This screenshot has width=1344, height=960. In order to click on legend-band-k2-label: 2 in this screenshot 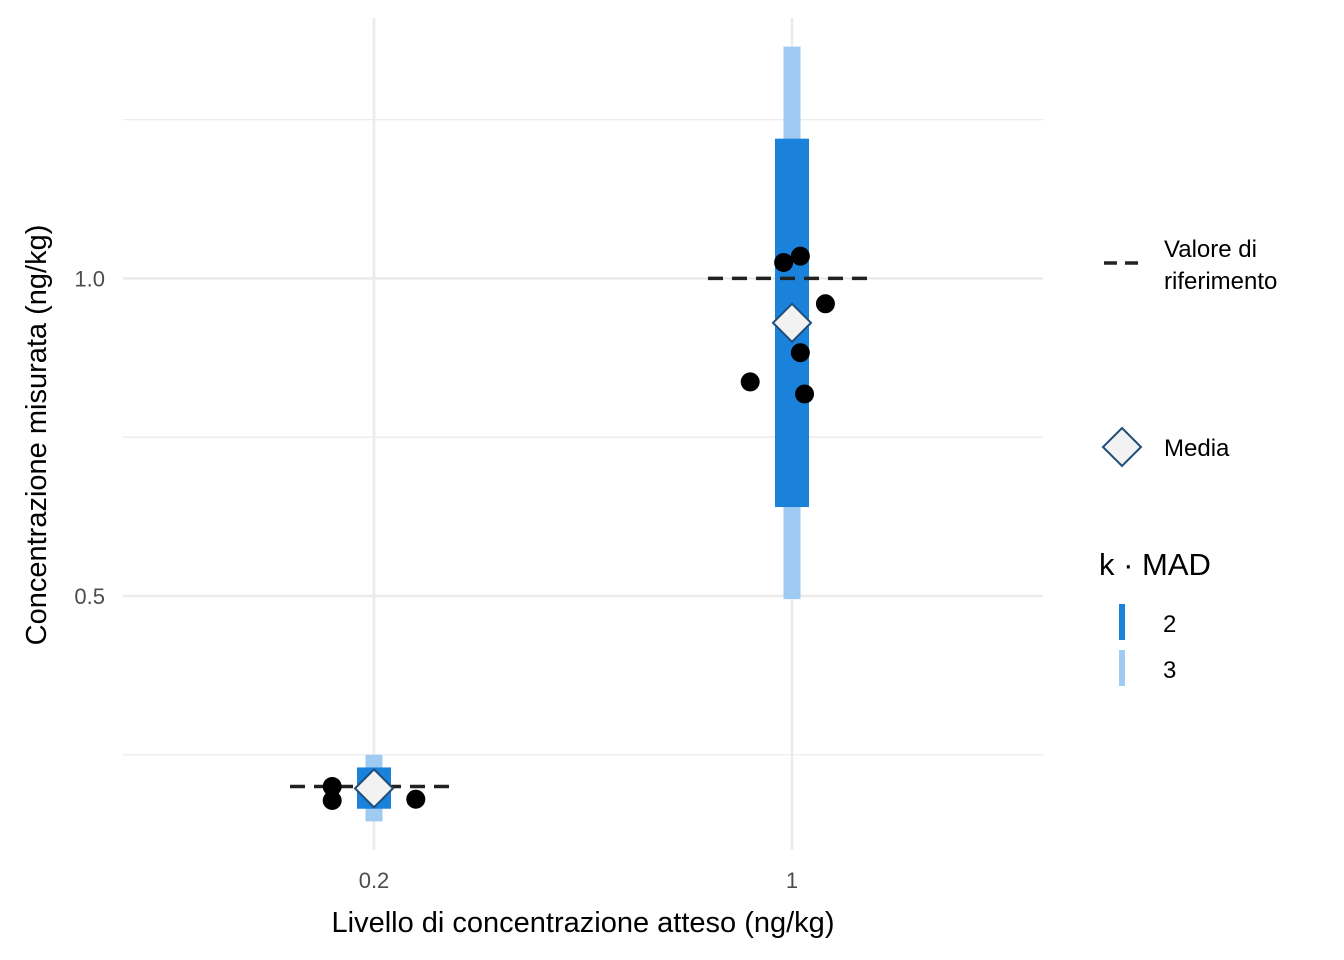, I will do `click(1169, 624)`.